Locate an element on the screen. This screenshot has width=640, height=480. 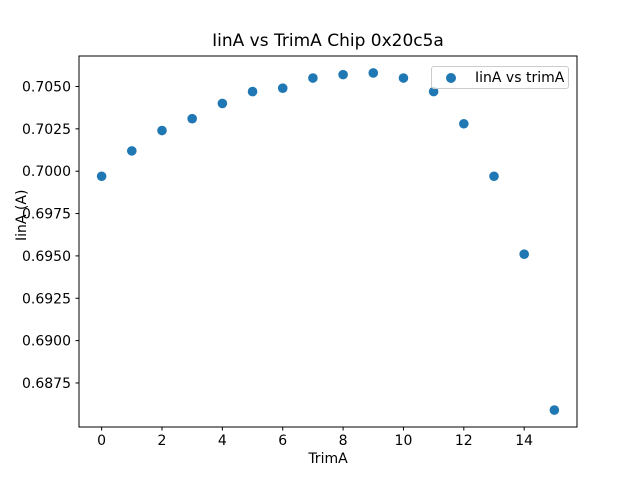
y-tick-label: 0.6875 is located at coordinates (46, 384).